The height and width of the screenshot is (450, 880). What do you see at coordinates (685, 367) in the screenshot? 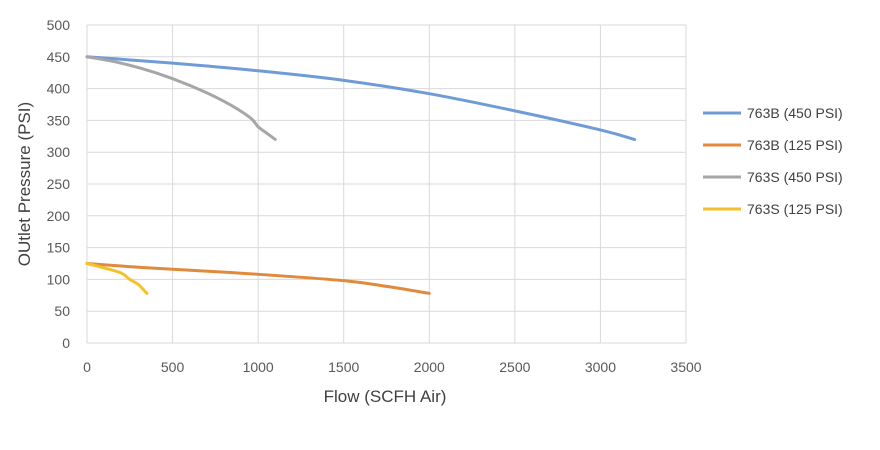
I see `x-tick-label: 3500` at bounding box center [685, 367].